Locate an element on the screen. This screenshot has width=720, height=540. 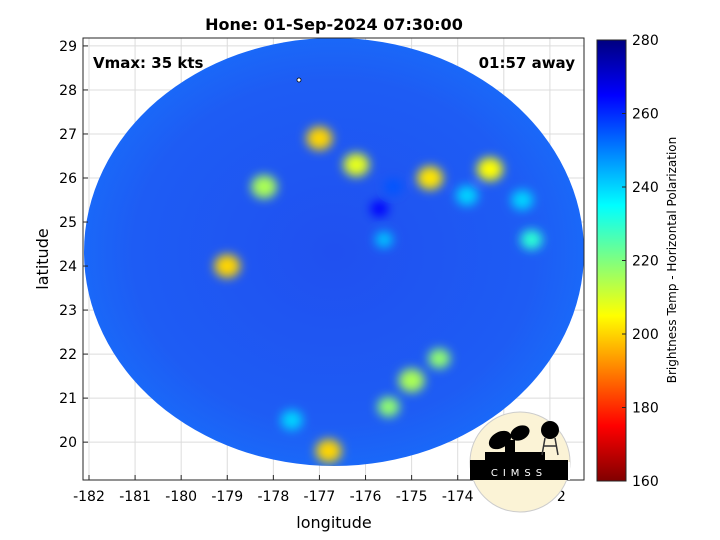
x-tick-label: -175 is located at coordinates (412, 497).